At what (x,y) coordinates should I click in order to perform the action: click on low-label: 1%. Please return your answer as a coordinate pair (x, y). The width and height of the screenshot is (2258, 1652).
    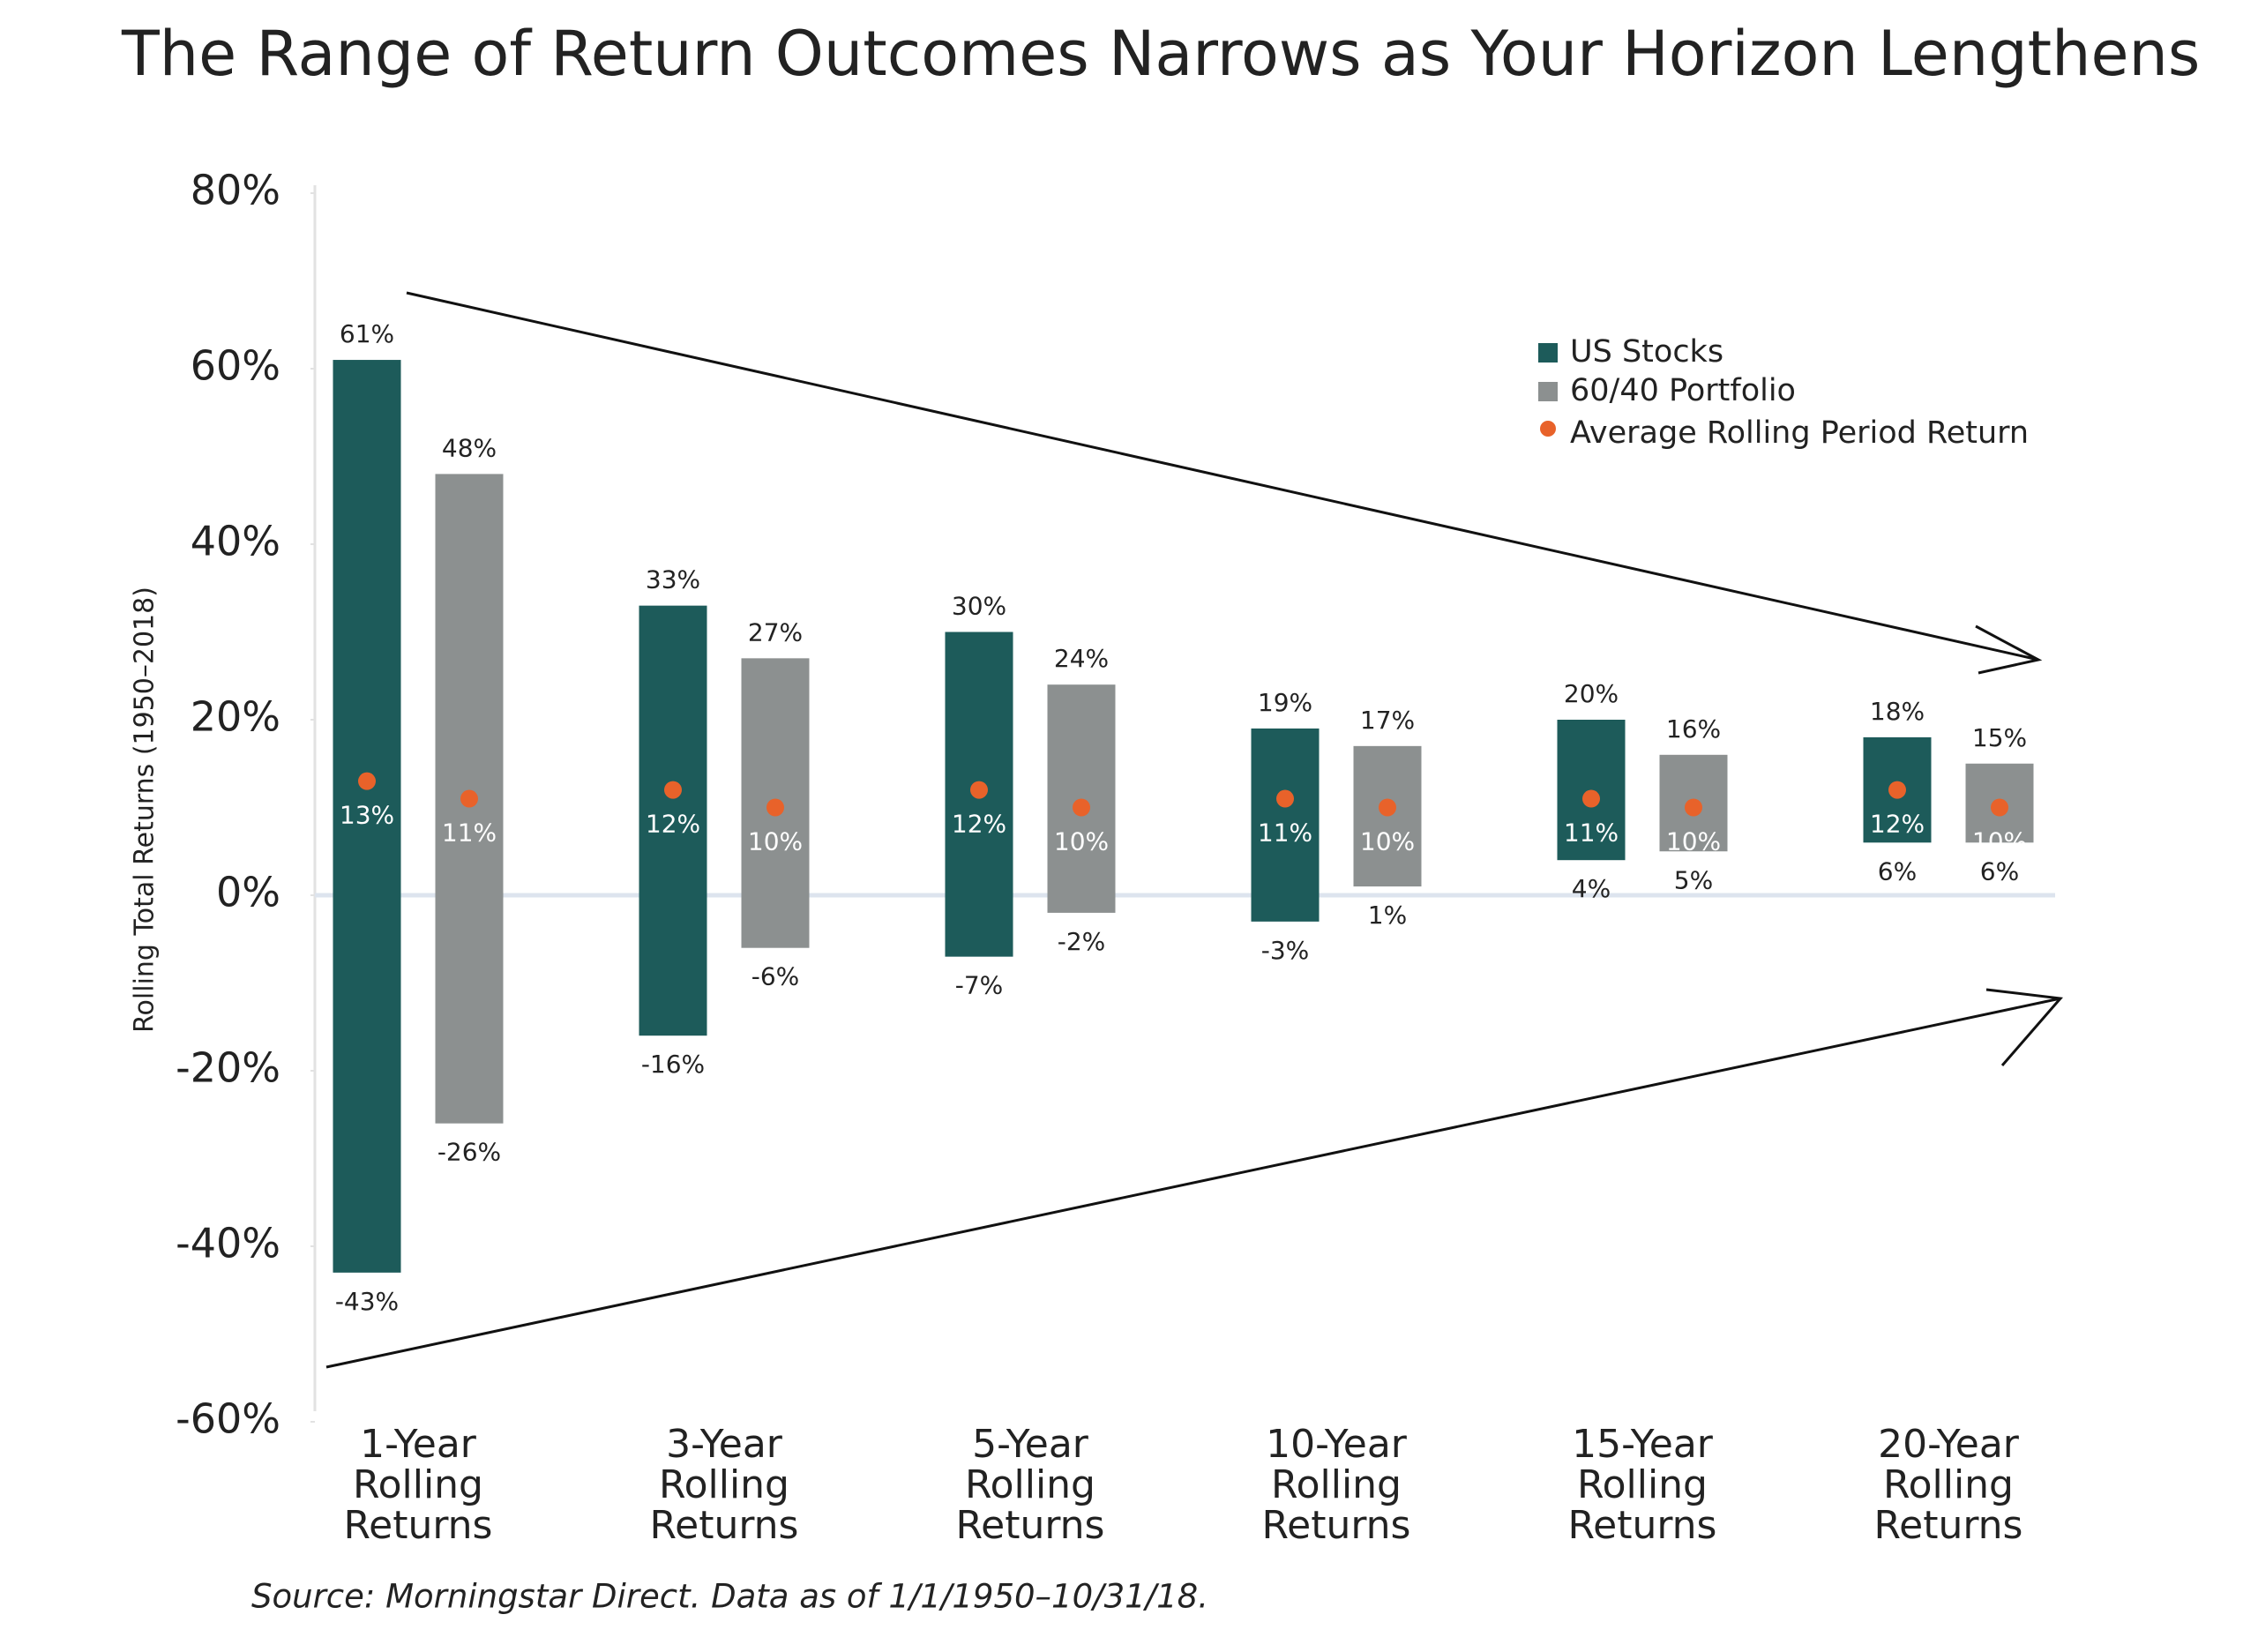
    Looking at the image, I should click on (1388, 915).